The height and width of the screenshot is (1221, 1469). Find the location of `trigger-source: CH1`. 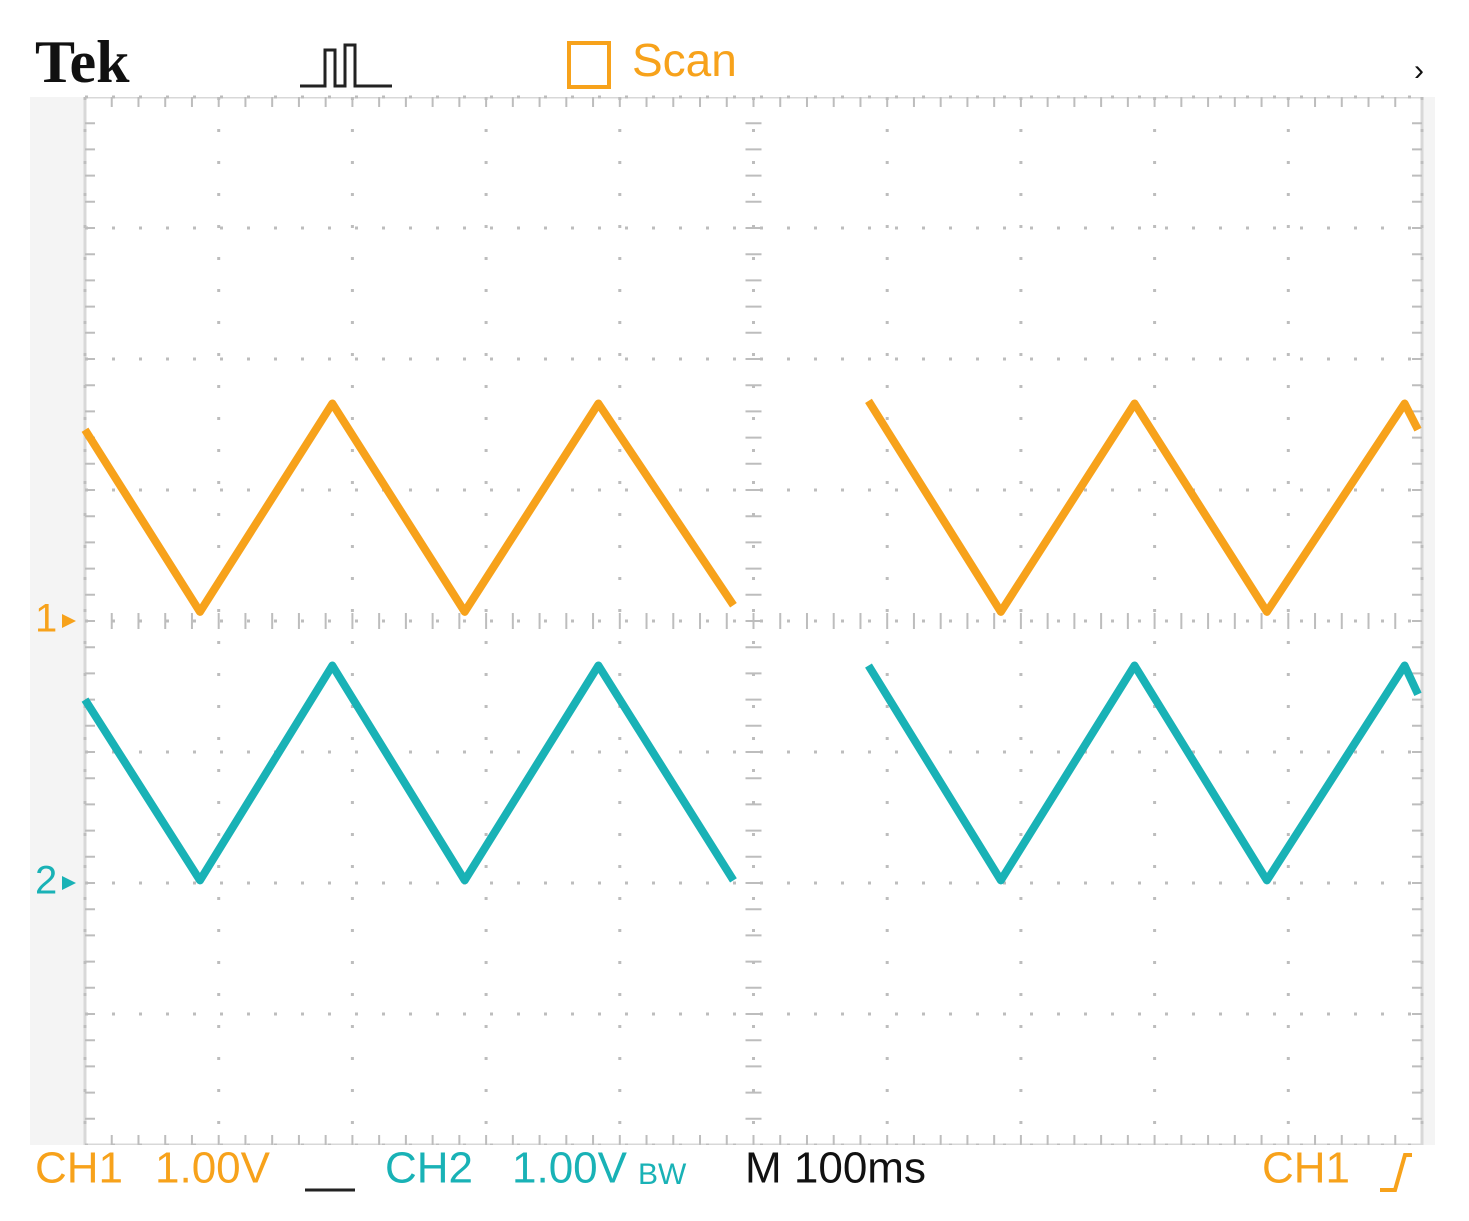

trigger-source: CH1 is located at coordinates (1306, 1168).